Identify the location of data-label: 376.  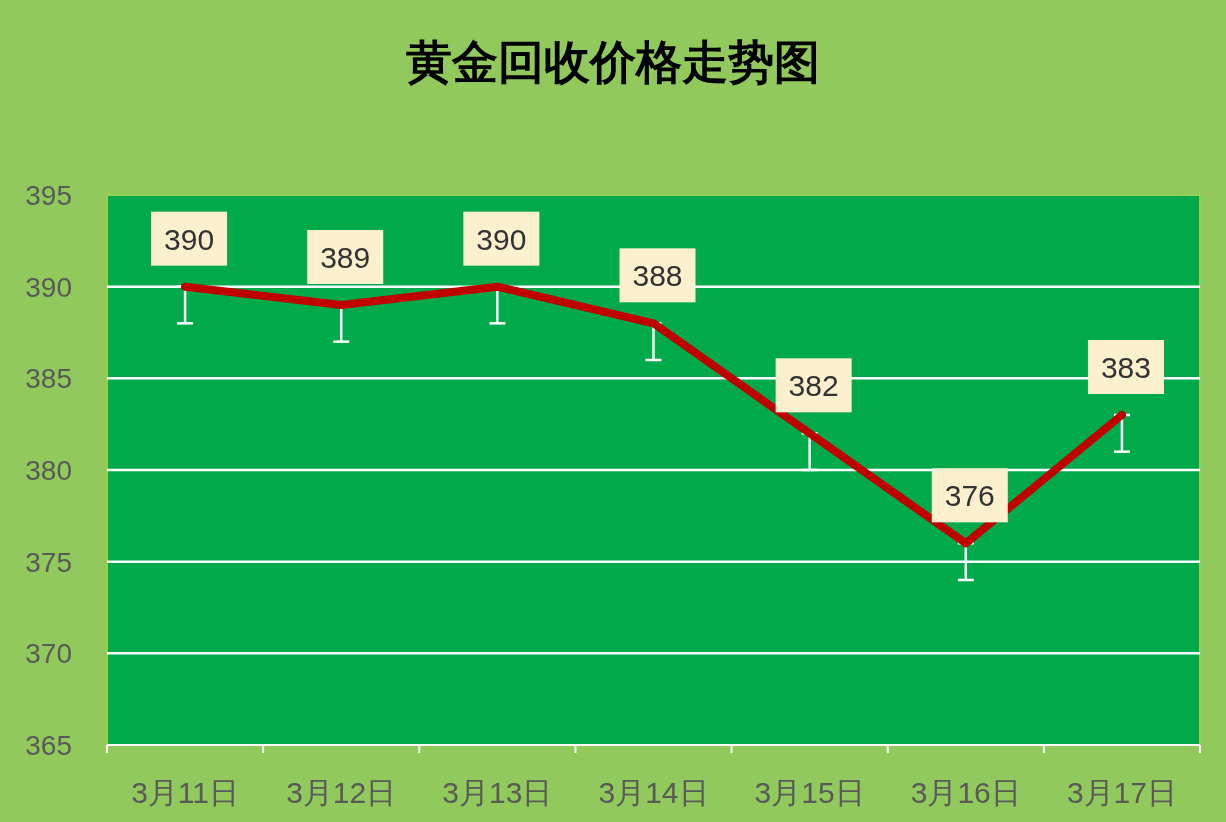
(969, 496).